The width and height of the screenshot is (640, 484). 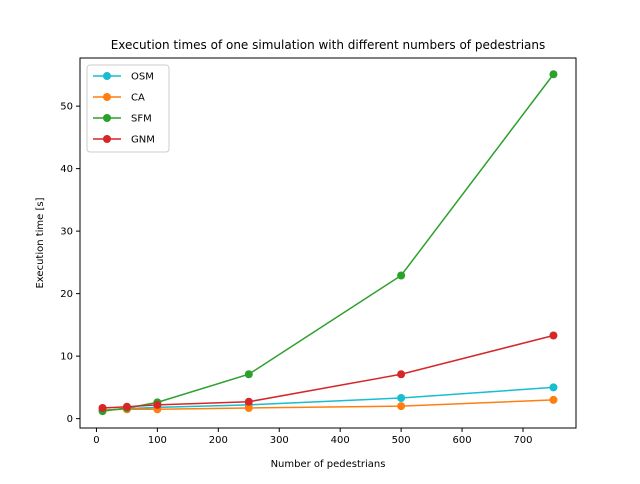 I want to click on x-tick-label: 0, so click(x=96, y=440).